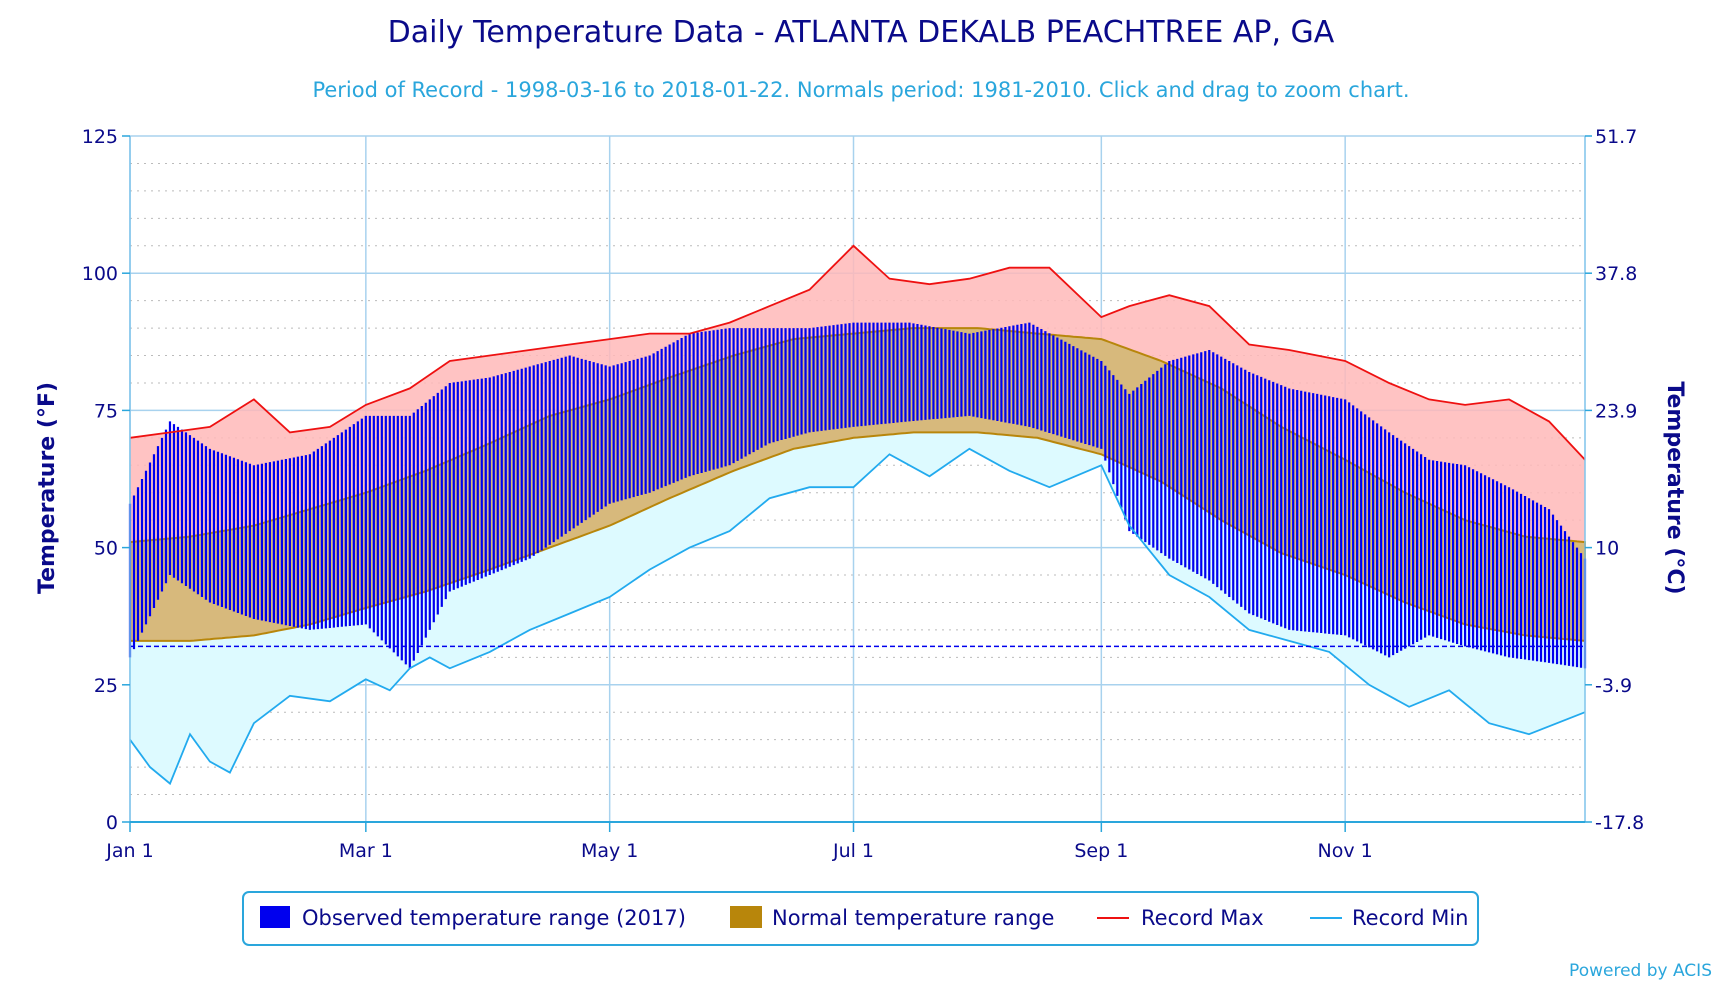  Describe the element at coordinates (1613, 686) in the screenshot. I see `y-tick-label-right: -3.9` at that location.